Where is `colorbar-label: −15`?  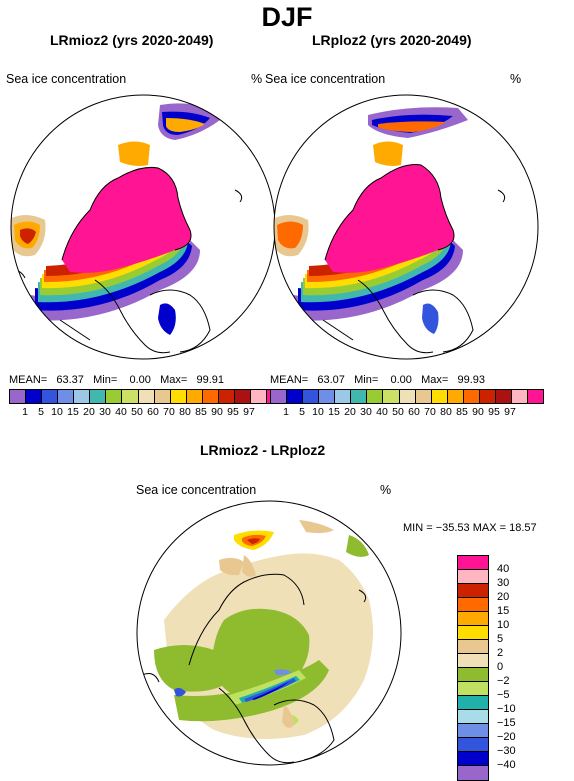
colorbar-label: −15 is located at coordinates (506, 723).